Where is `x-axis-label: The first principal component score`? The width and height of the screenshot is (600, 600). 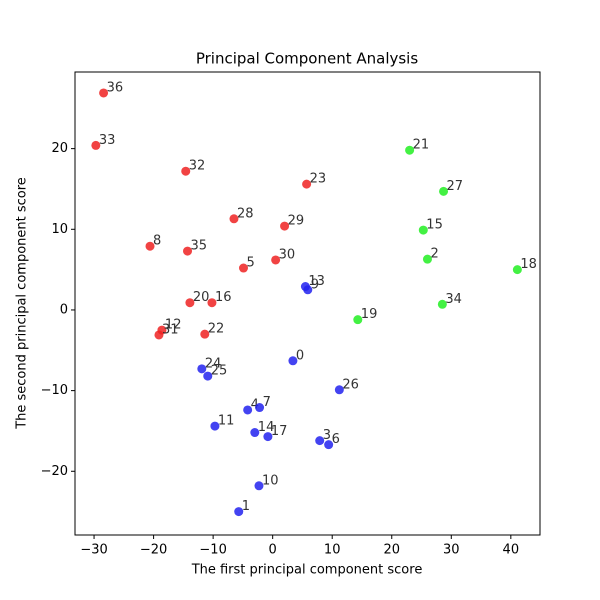 x-axis-label: The first principal component score is located at coordinates (307, 570).